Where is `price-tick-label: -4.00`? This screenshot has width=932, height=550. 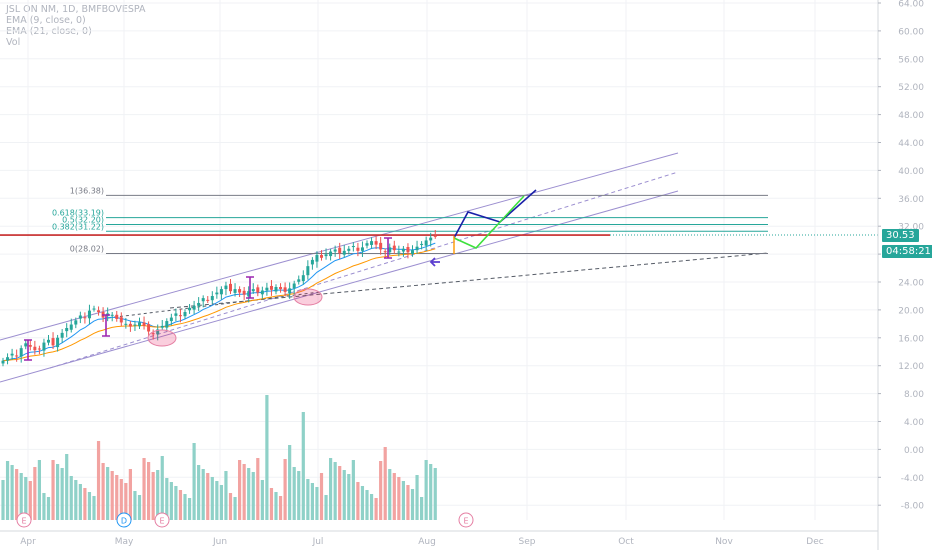
price-tick-label: -4.00 is located at coordinates (913, 479).